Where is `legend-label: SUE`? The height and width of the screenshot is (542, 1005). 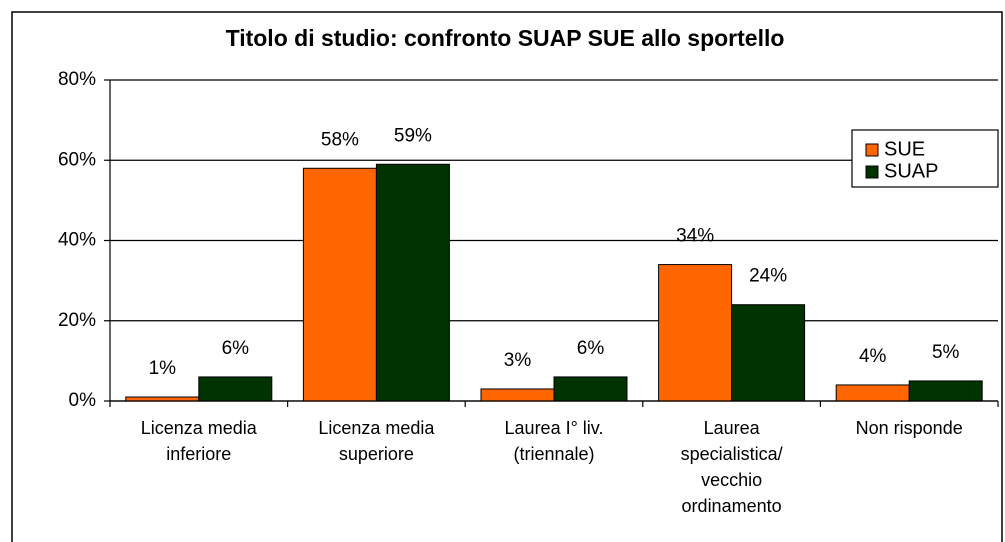
legend-label: SUE is located at coordinates (904, 149).